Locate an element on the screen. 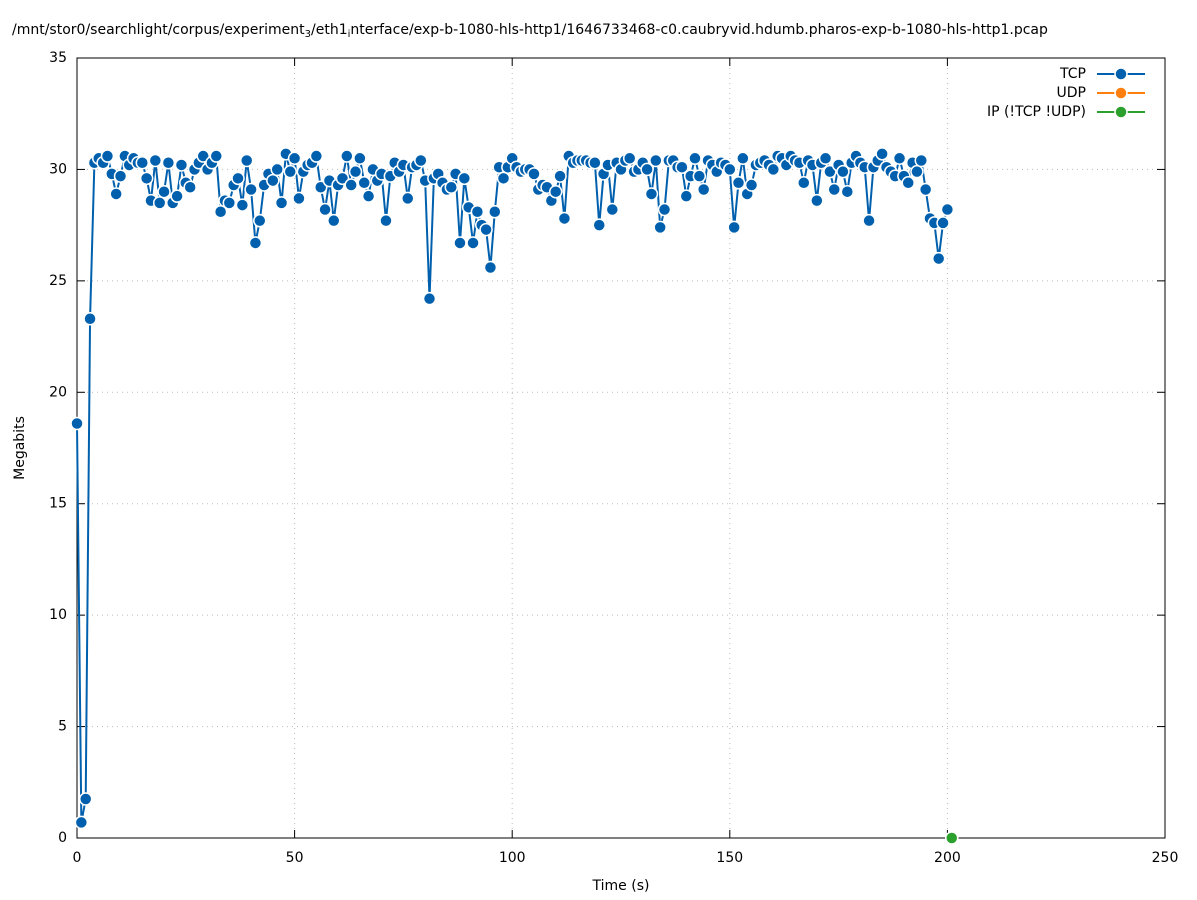 Image resolution: width=1197 pixels, height=900 pixels. x-tick-label: 200 is located at coordinates (947, 858).